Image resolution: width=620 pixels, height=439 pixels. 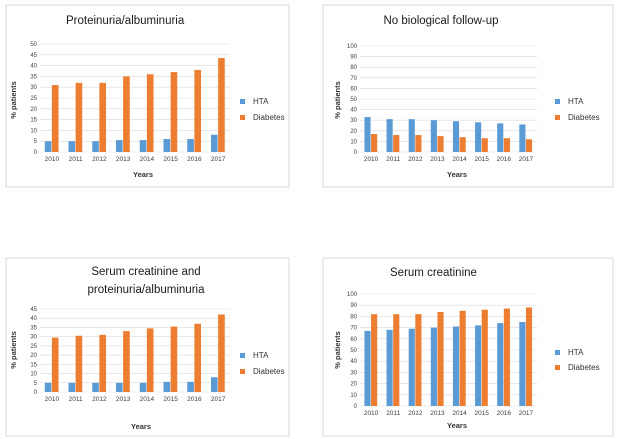 I want to click on chart-title: Serum creatinine and, so click(x=145, y=272).